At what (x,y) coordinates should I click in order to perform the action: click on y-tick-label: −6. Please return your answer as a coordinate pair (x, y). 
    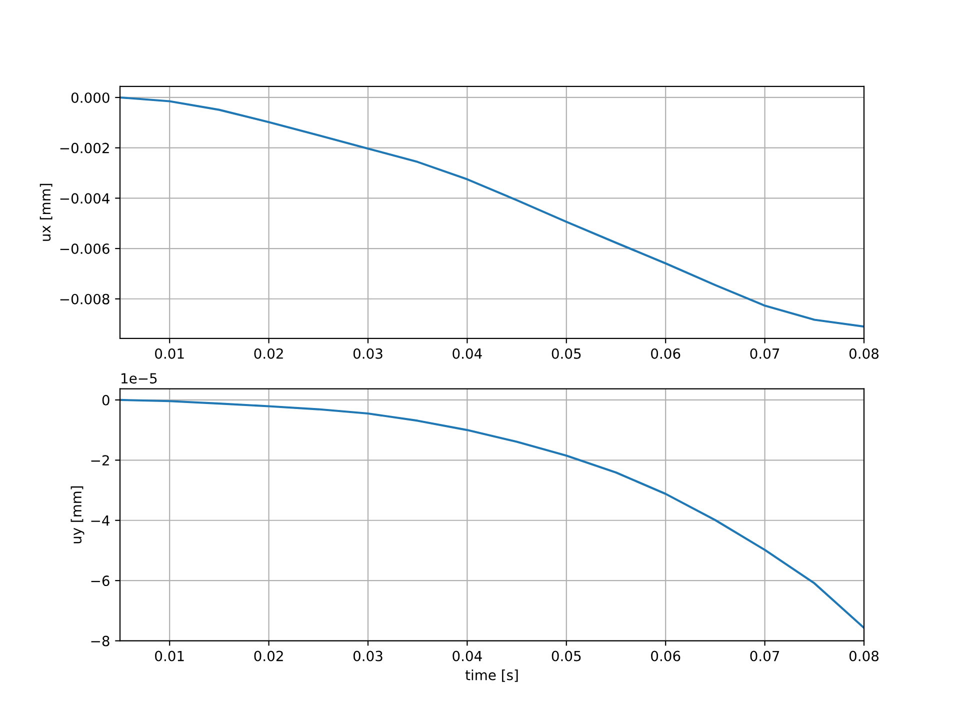
    Looking at the image, I should click on (100, 581).